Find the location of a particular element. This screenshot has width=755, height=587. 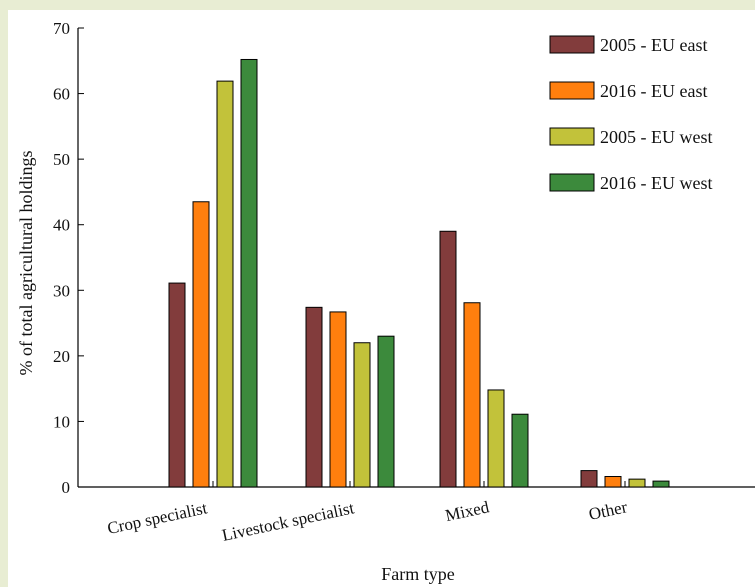

x-tick-label: Crop specialist is located at coordinates (158, 518).